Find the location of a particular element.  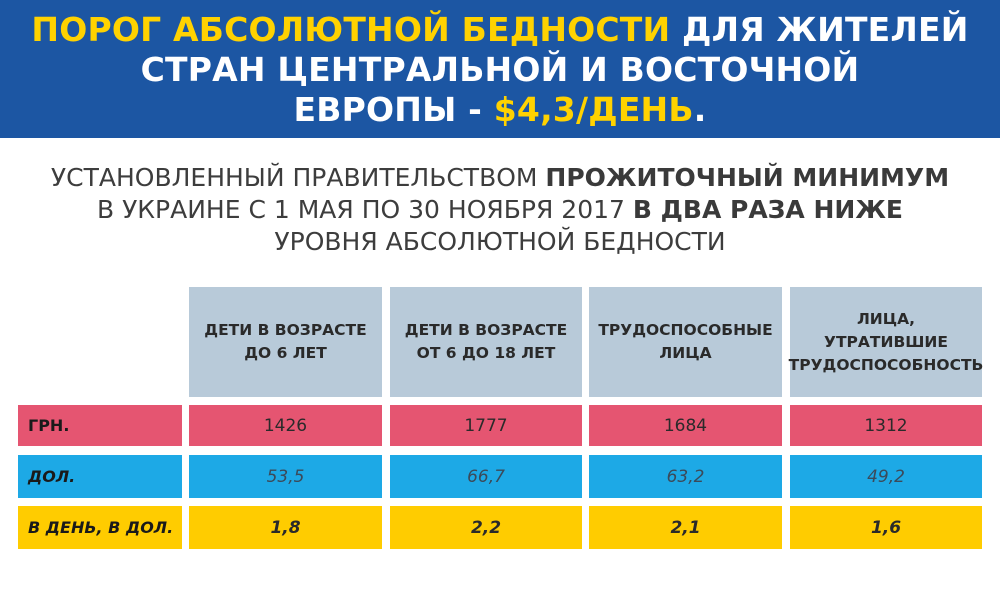

table-cell: 1684 is located at coordinates (685, 425).